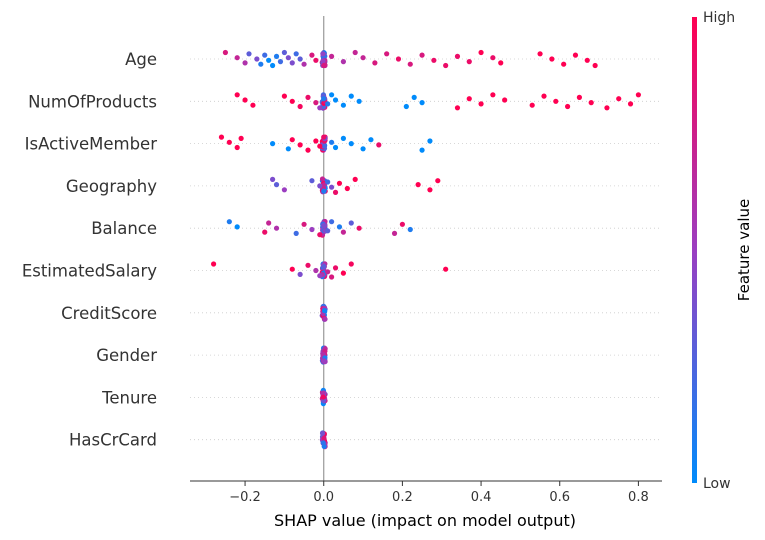 The width and height of the screenshot is (765, 540). Describe the element at coordinates (323, 497) in the screenshot. I see `x-tick-label: 0.0` at that location.